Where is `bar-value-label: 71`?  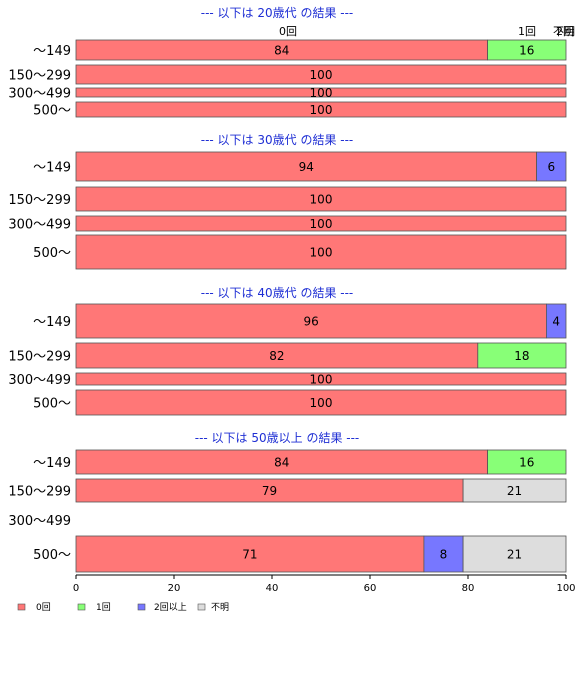 bar-value-label: 71 is located at coordinates (249, 555).